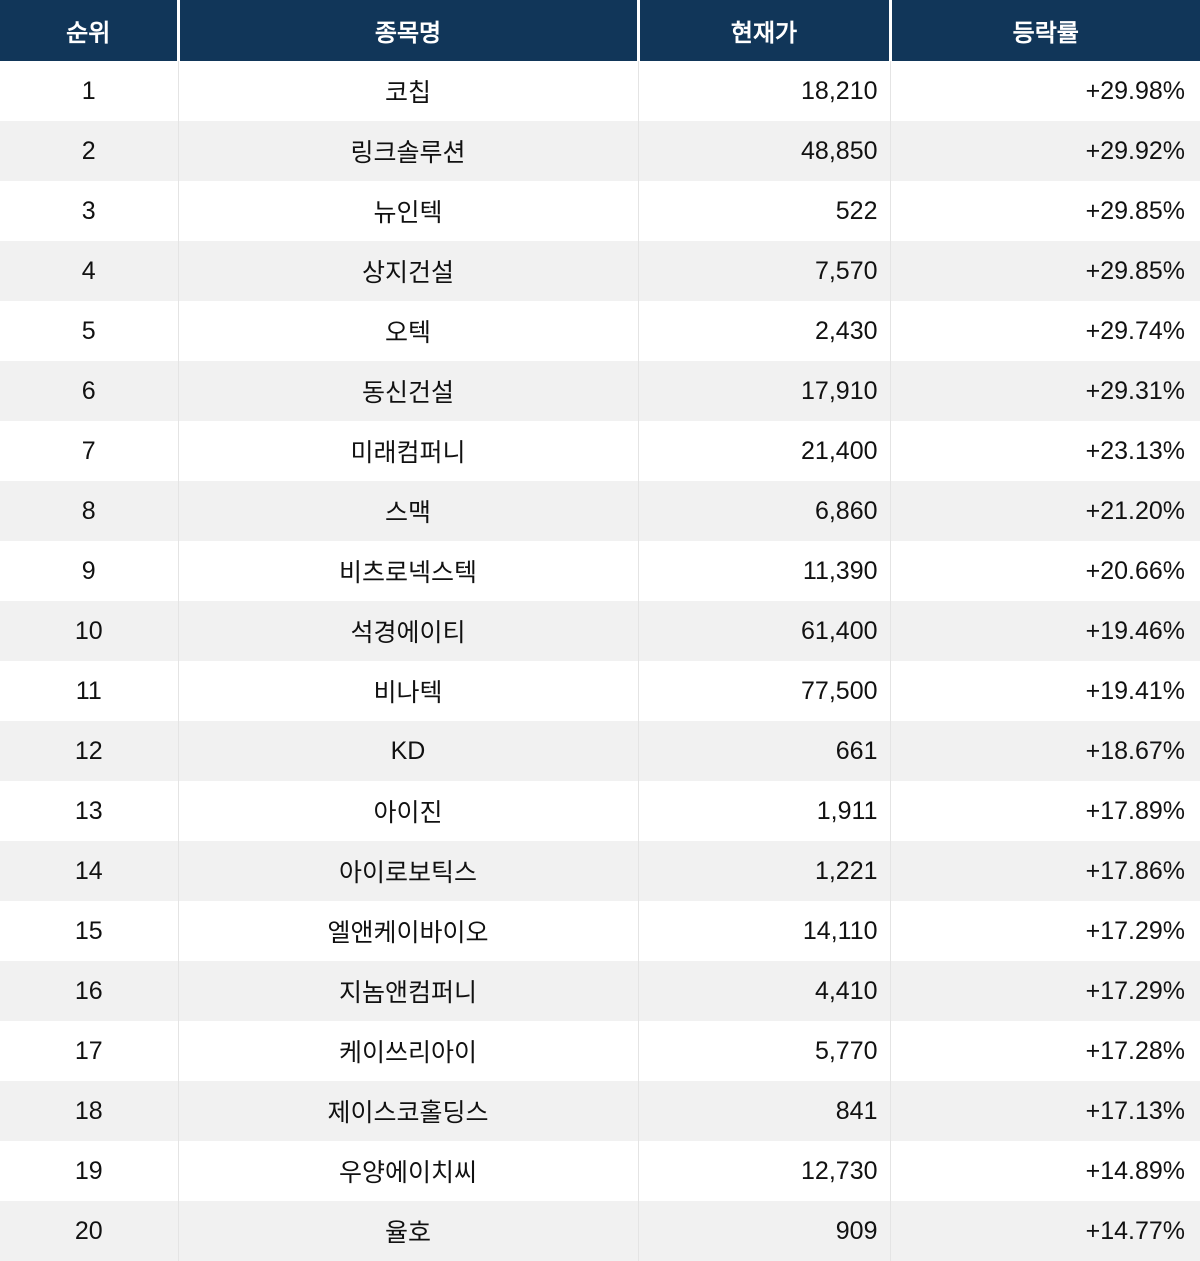  I want to click on price-cell: 2,430, so click(764, 331).